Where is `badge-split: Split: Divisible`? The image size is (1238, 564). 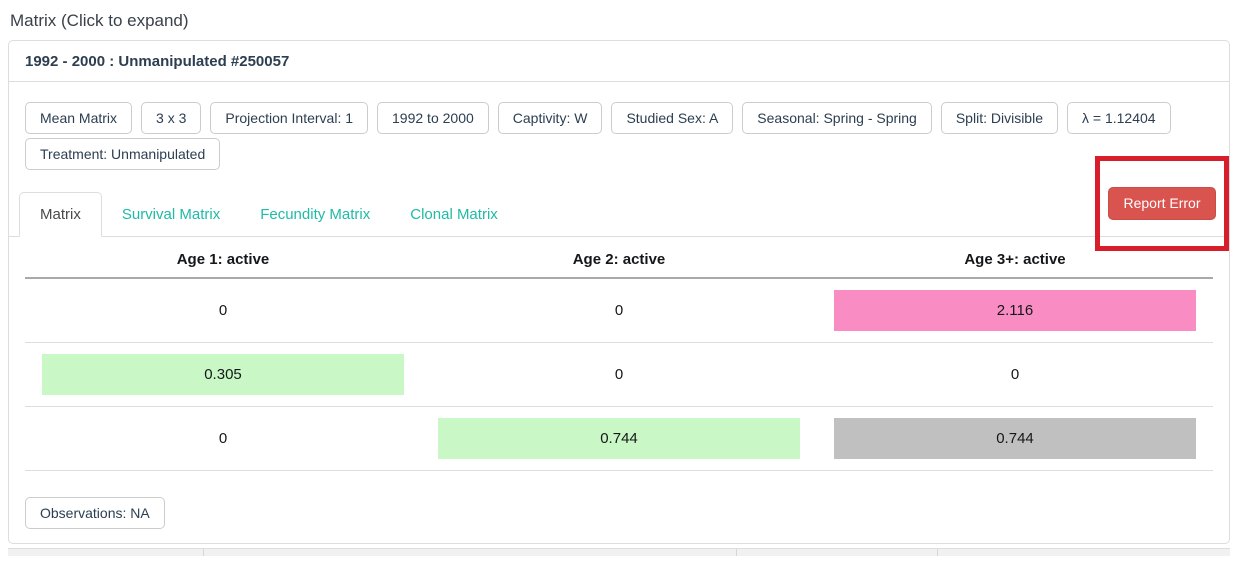
badge-split: Split: Divisible is located at coordinates (999, 118).